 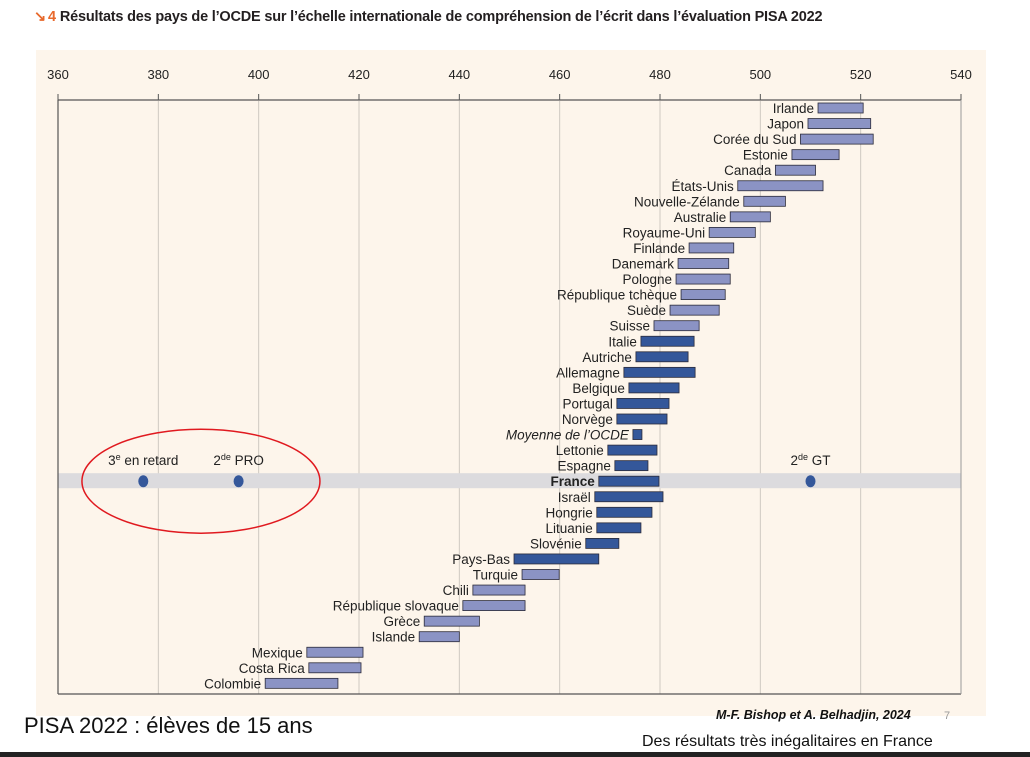 What do you see at coordinates (703, 279) in the screenshot?
I see `bar-pologne` at bounding box center [703, 279].